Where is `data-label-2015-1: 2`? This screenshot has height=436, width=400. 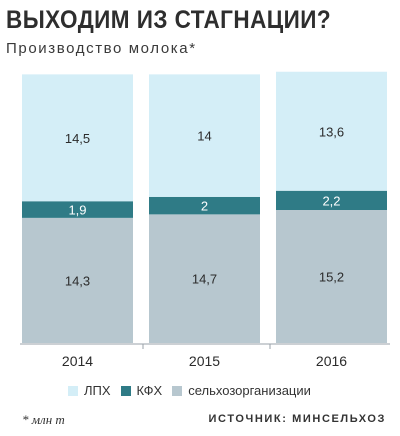 data-label-2015-1: 2 is located at coordinates (204, 206).